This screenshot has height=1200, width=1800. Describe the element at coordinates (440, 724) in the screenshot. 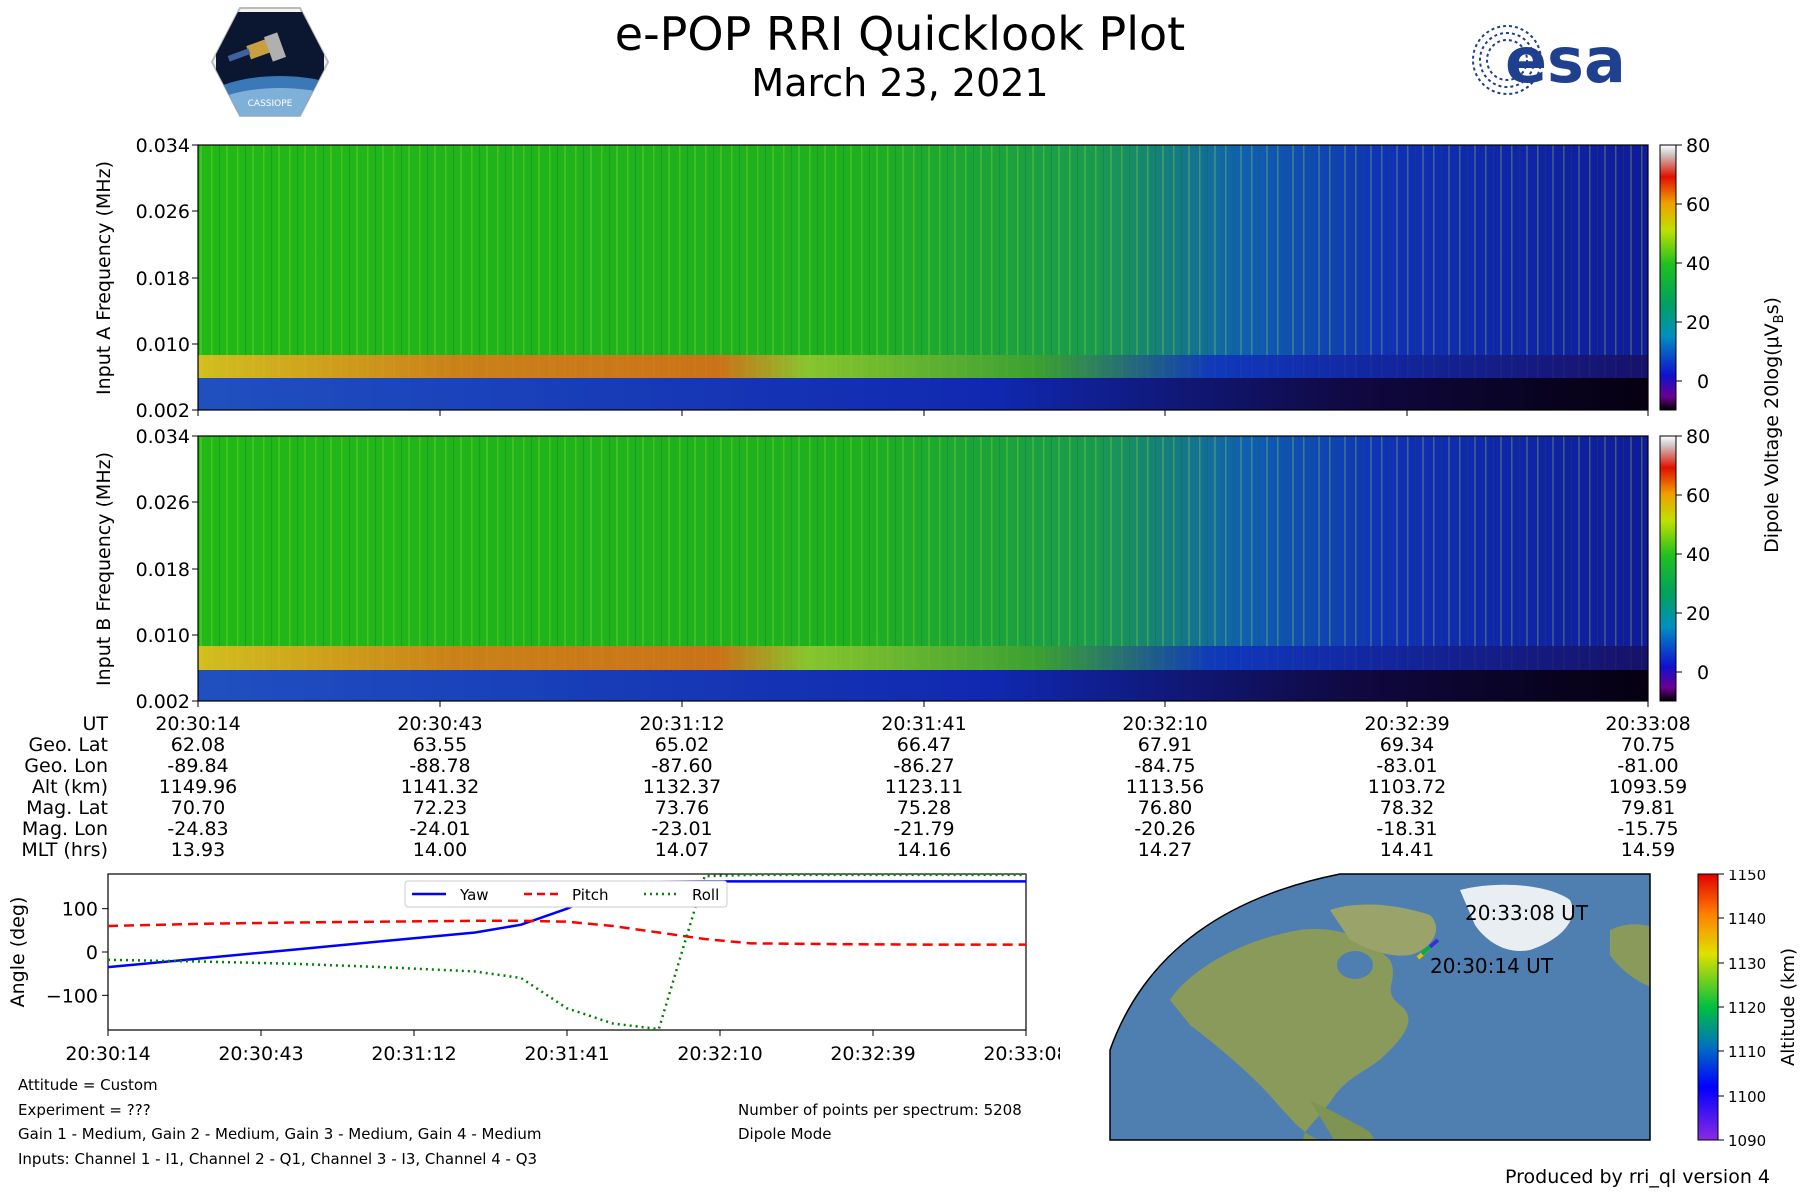

I see `ephem-value: 20:30:43` at that location.